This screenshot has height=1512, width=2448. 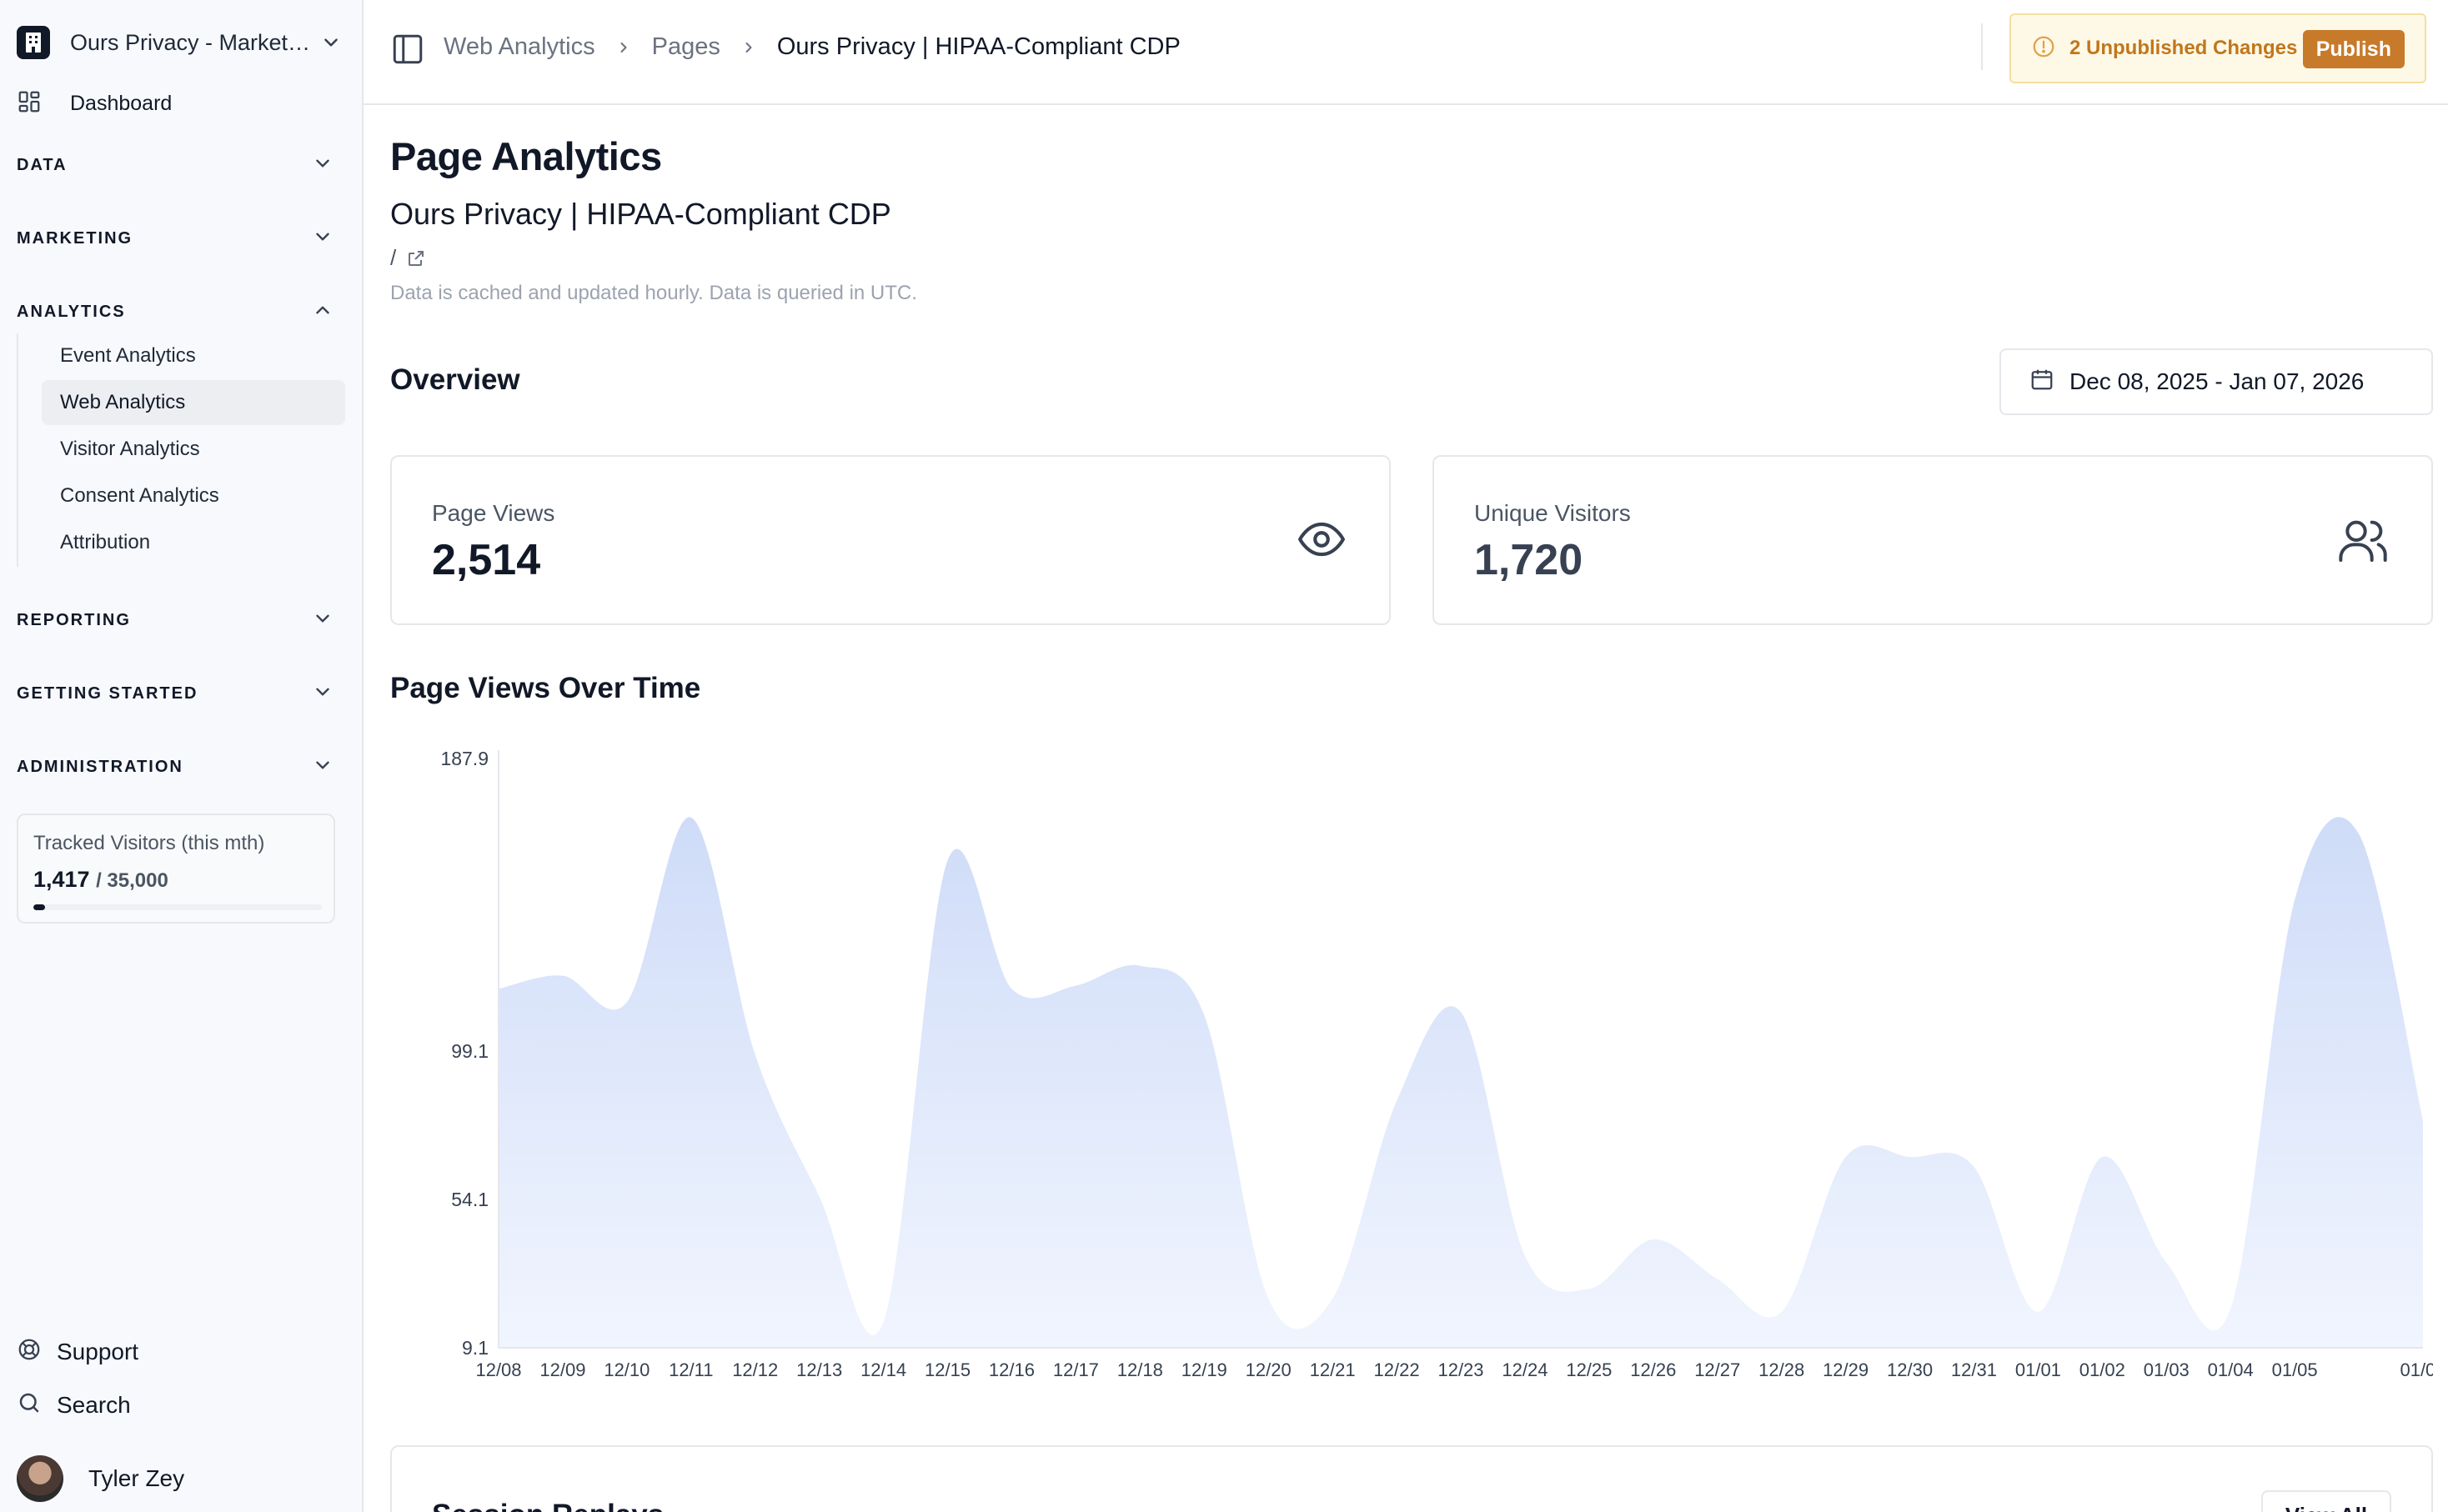 What do you see at coordinates (1589, 1370) in the screenshot?
I see `x-tick-label: 12/25` at bounding box center [1589, 1370].